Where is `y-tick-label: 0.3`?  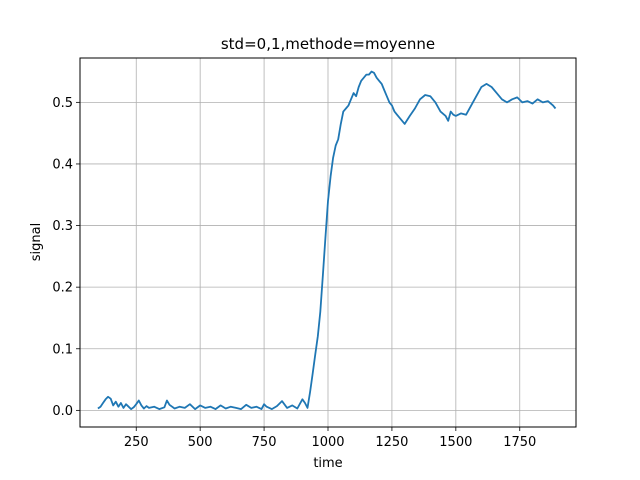
y-tick-label: 0.3 is located at coordinates (62, 226).